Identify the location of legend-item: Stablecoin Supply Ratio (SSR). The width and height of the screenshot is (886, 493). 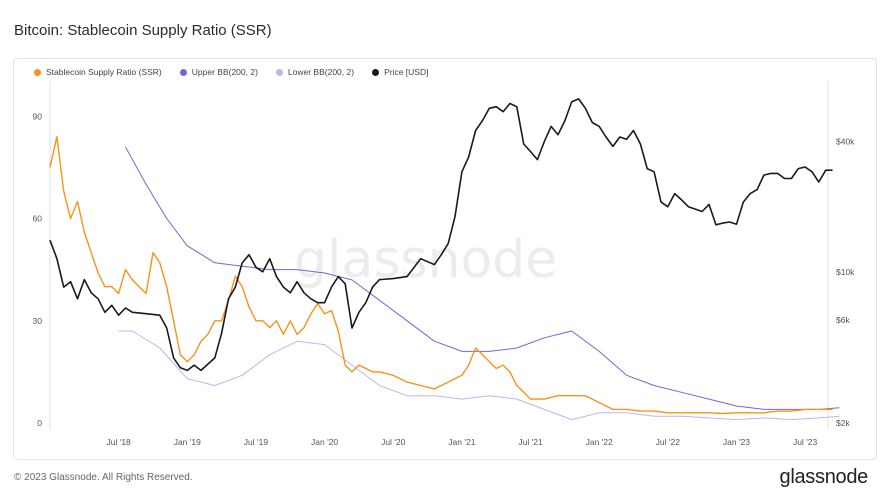
(98, 72).